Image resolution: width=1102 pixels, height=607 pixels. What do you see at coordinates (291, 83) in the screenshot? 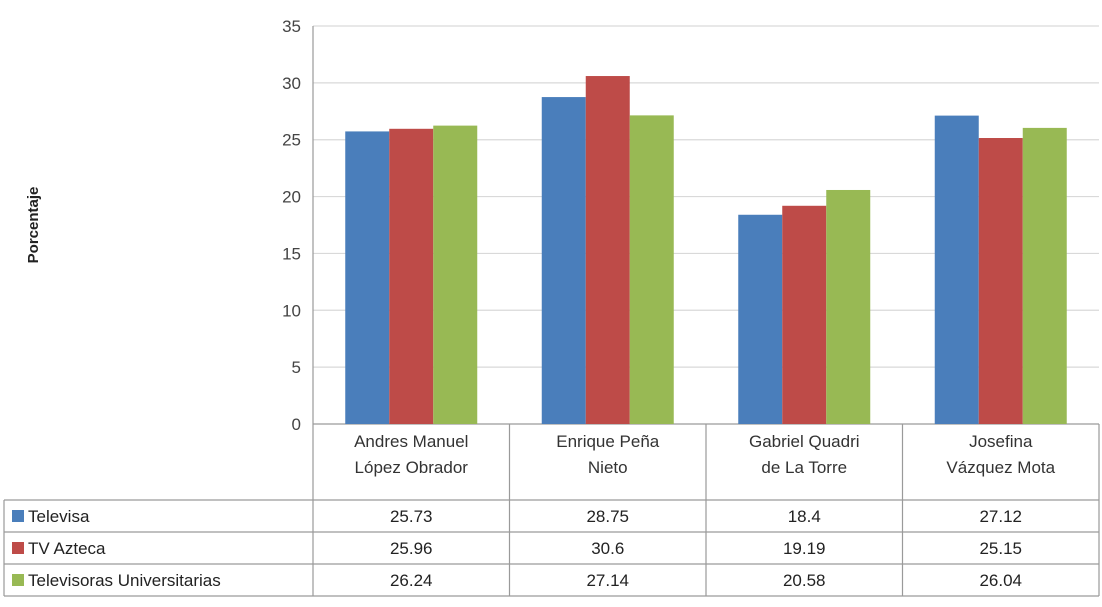
I see `y-tick-label: 30` at bounding box center [291, 83].